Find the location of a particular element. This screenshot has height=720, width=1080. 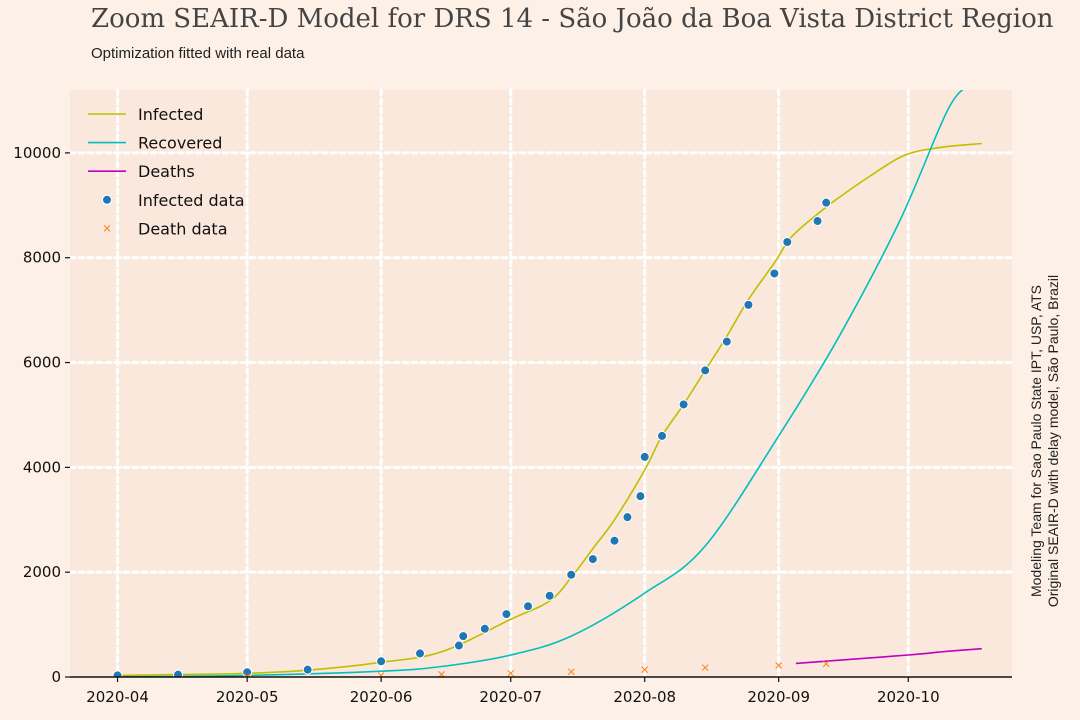

x-tick-label: 2020-08 is located at coordinates (644, 697).